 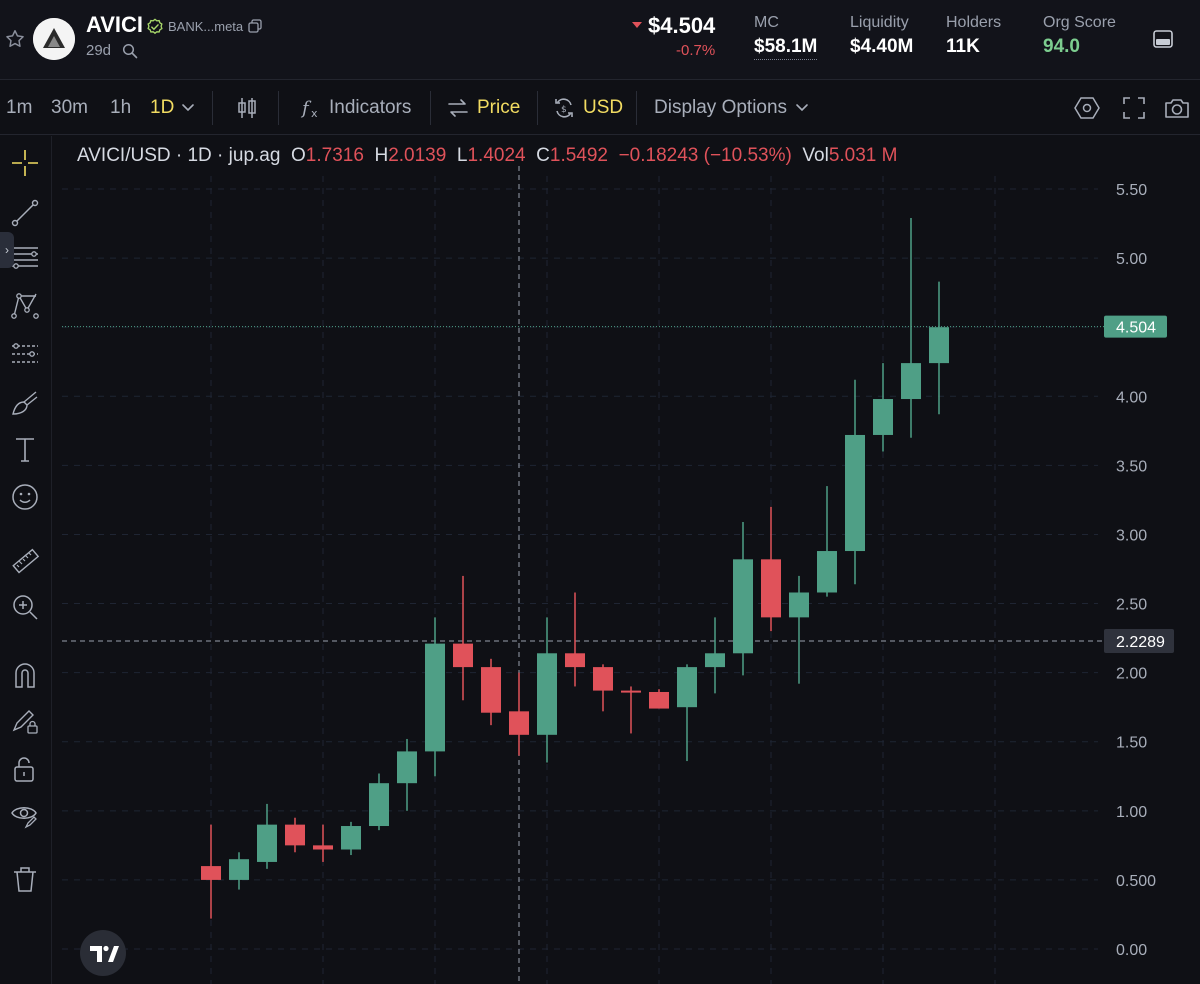 I want to click on fullscreen-icon, so click(x=1134, y=108).